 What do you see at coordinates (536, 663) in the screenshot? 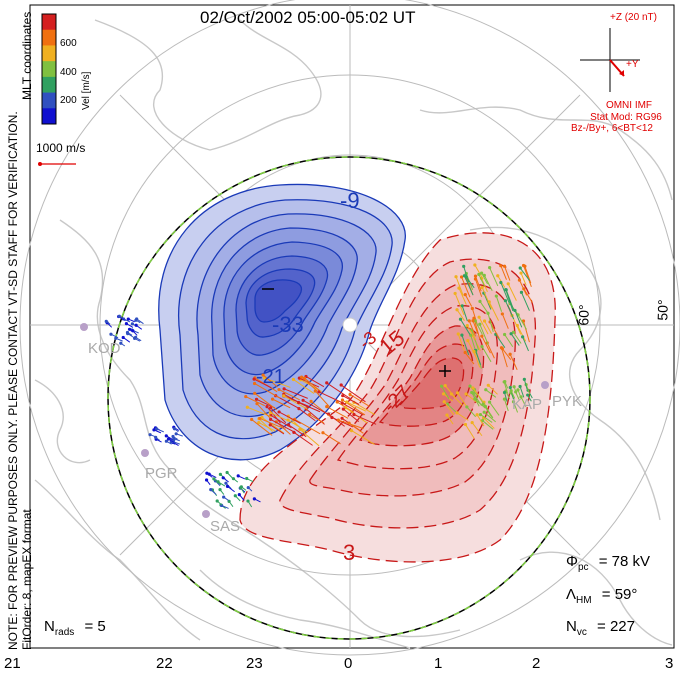
I see `mlt-tick-2: 2` at bounding box center [536, 663].